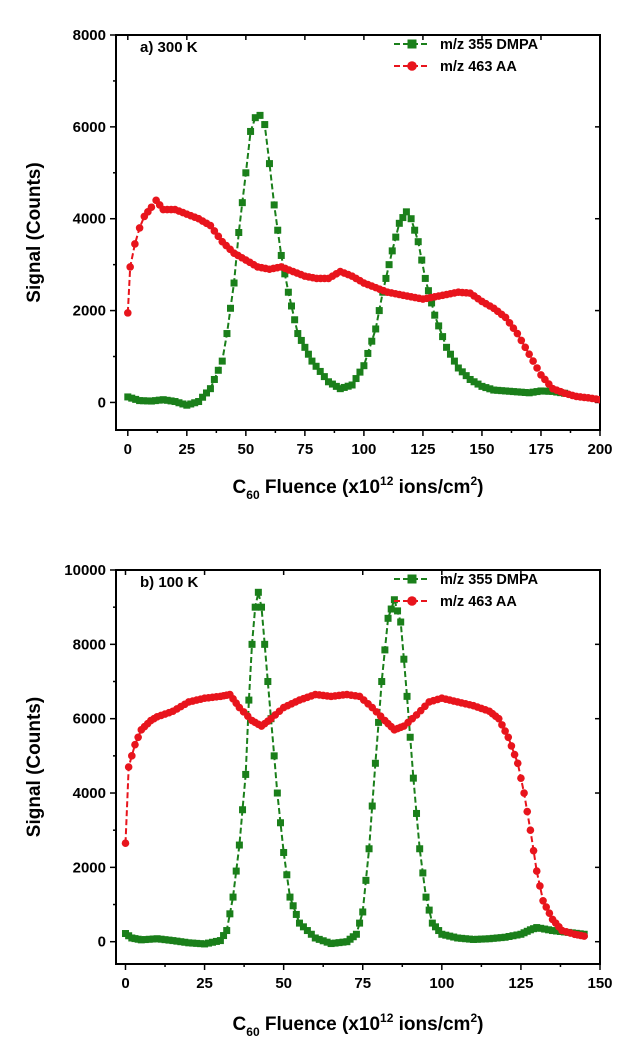  Describe the element at coordinates (489, 45) in the screenshot. I see `legend-label: m/z 355 DMPA` at that location.